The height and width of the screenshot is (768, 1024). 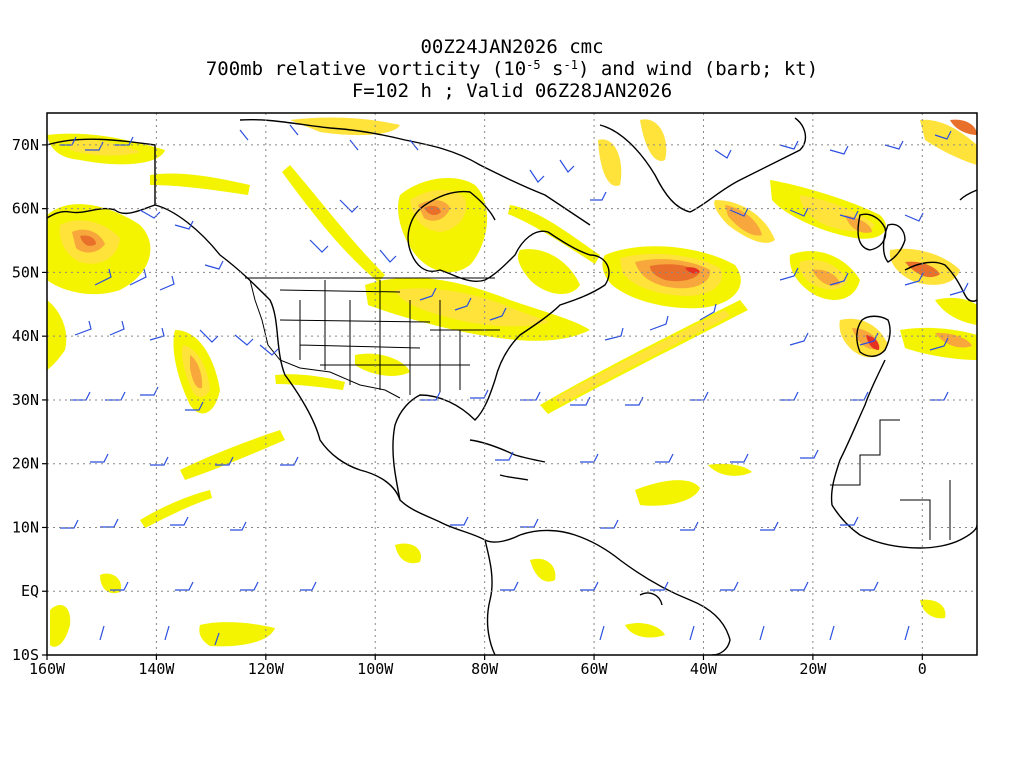 I want to click on y-tick-label: 60N, so click(x=25, y=209).